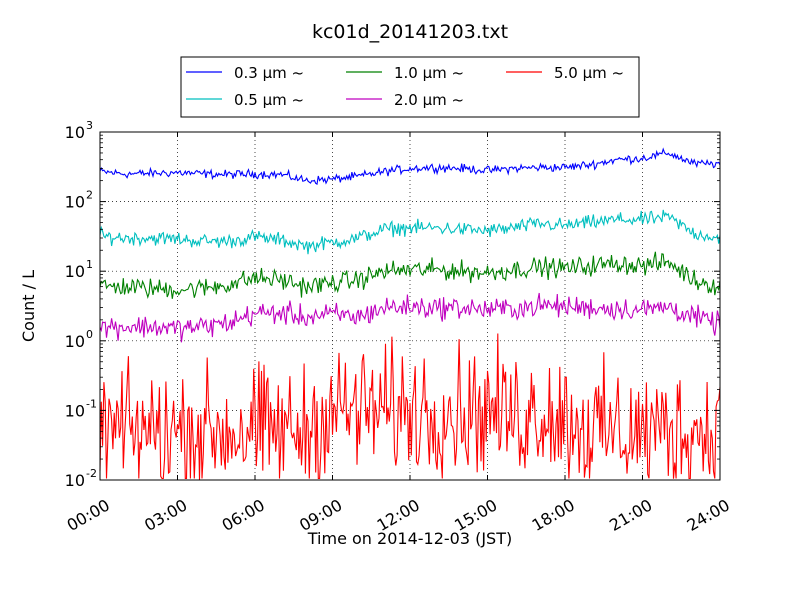 The height and width of the screenshot is (600, 800). What do you see at coordinates (91, 473) in the screenshot?
I see `y-tick-label-exponent: -2` at bounding box center [91, 473].